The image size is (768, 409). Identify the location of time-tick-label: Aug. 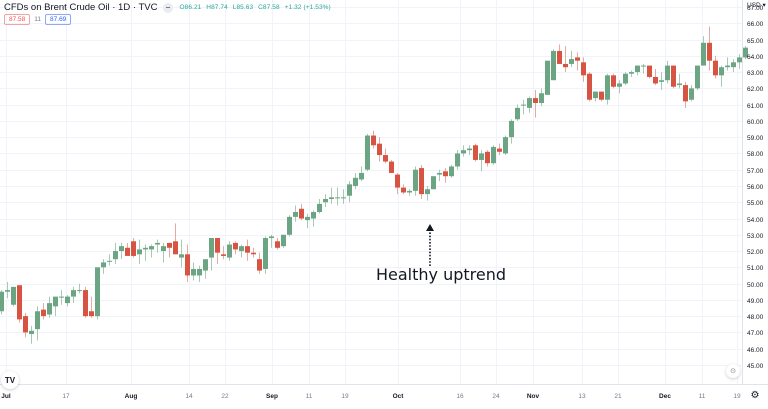
(131, 396).